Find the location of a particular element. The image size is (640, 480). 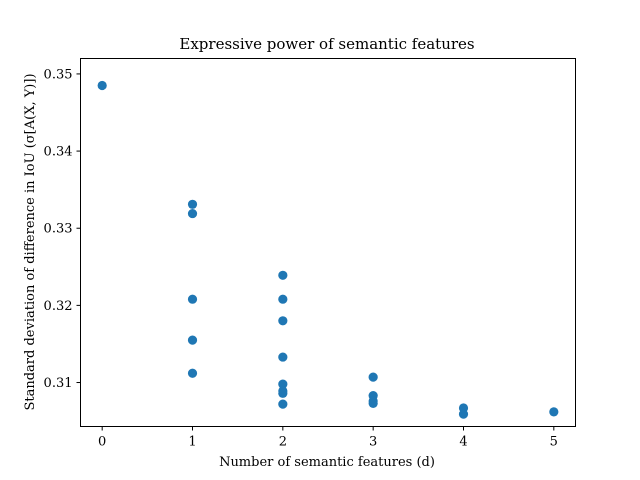

x-tick-label: 0 is located at coordinates (102, 442).